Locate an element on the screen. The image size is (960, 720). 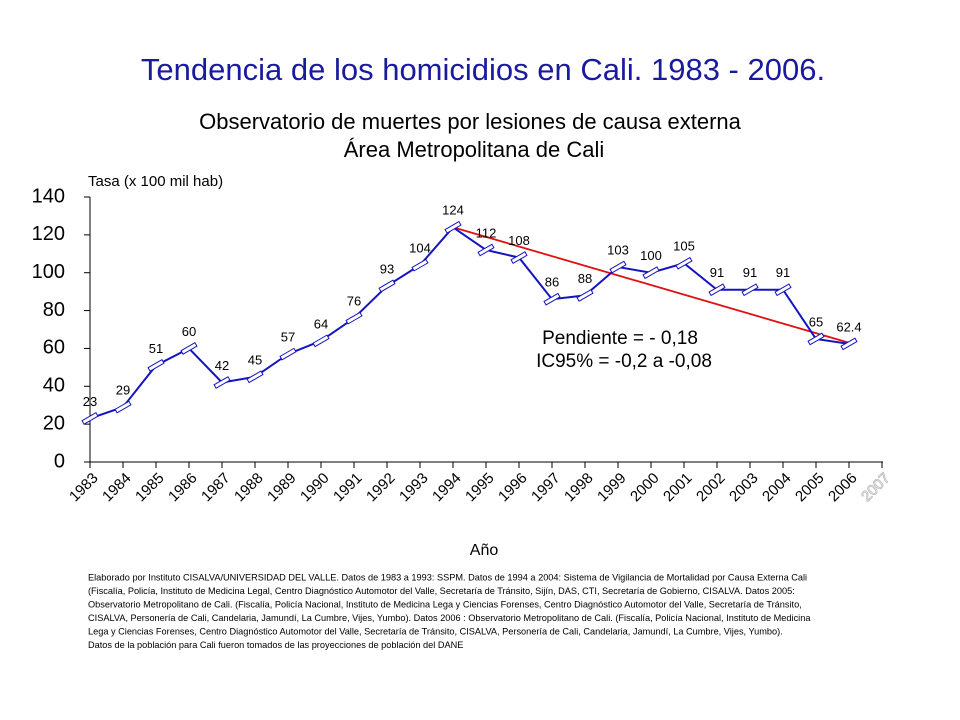
x-tick-label: 1987 is located at coordinates (216, 488).